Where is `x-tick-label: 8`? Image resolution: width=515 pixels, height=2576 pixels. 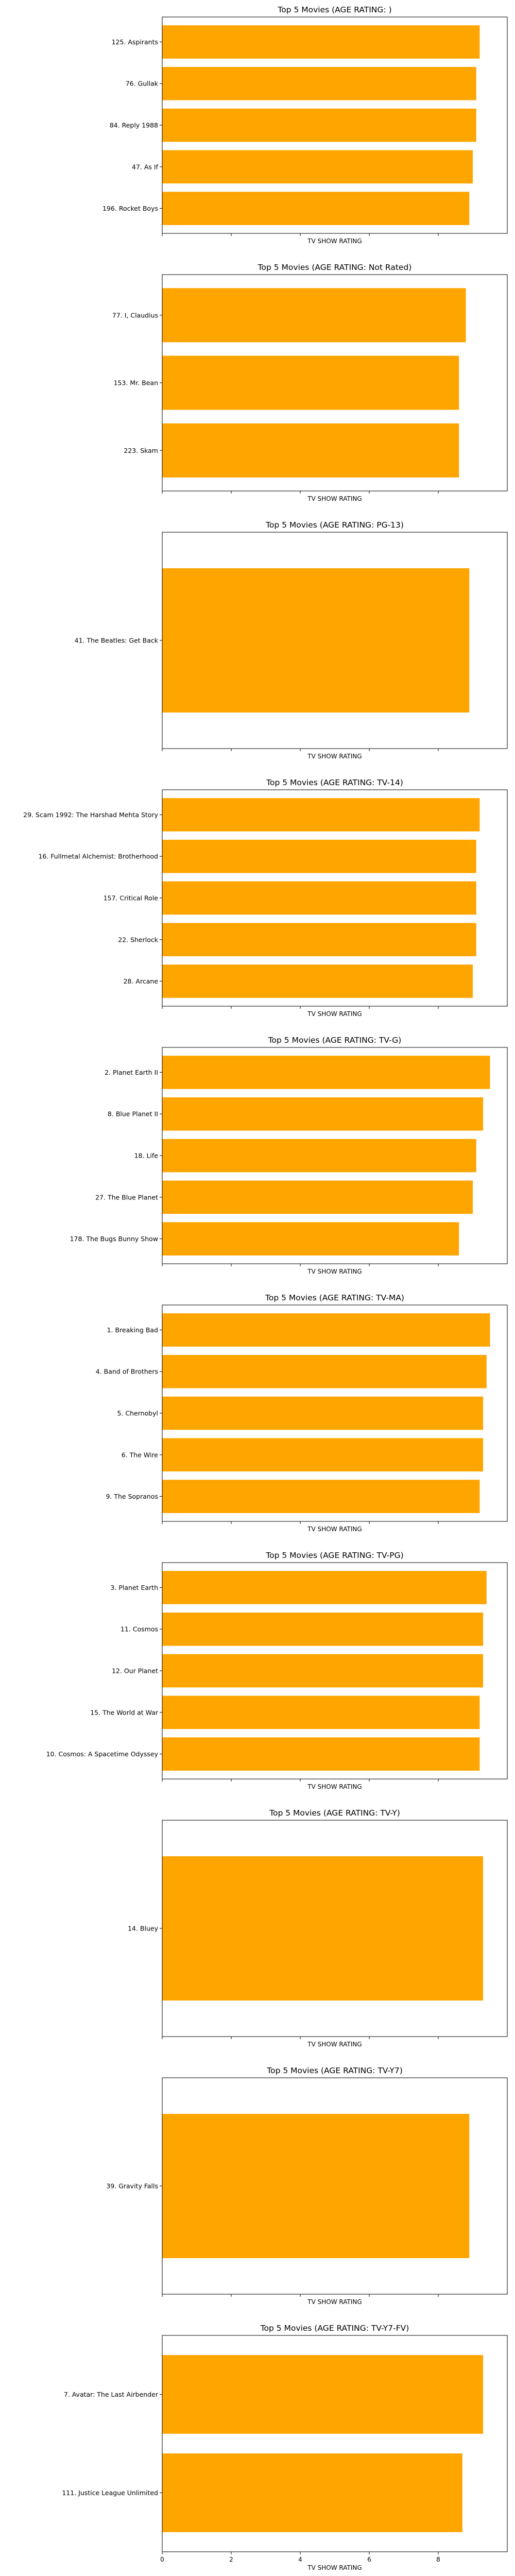 x-tick-label: 8 is located at coordinates (438, 2559).